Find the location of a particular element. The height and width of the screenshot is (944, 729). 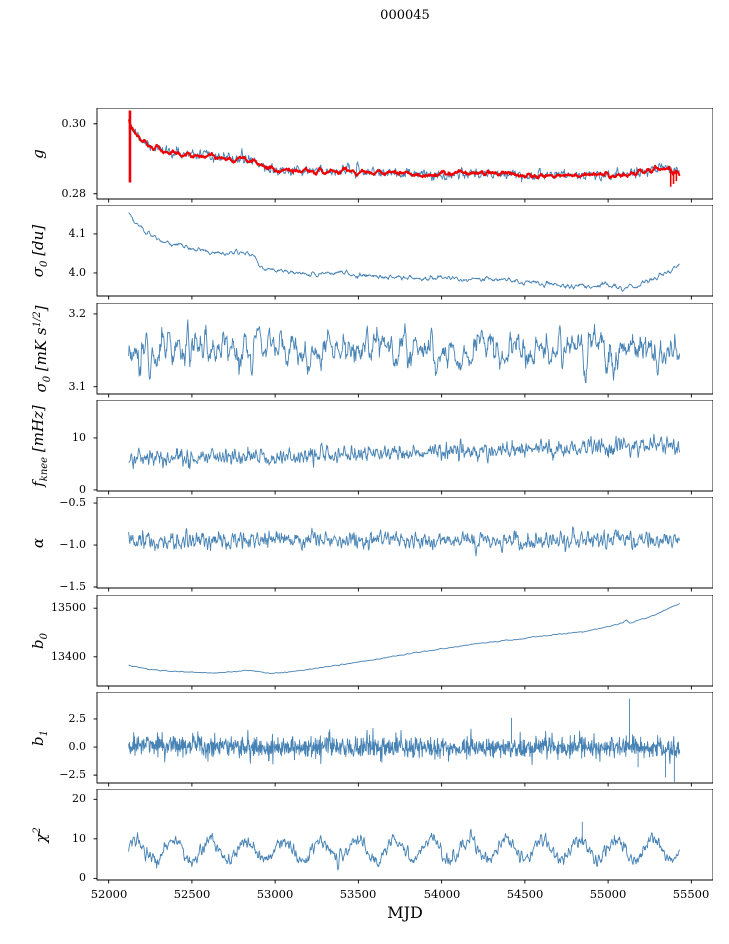

y-tick-label: 13400 is located at coordinates (68, 656).